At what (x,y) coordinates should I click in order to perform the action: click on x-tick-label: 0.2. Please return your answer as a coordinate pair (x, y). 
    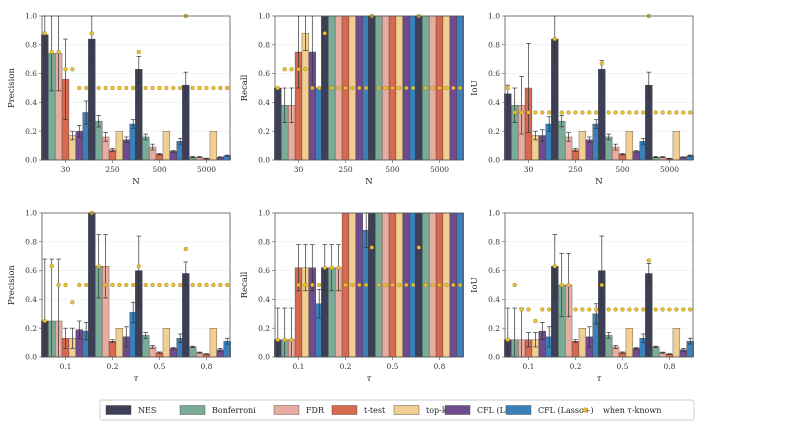
    Looking at the image, I should click on (346, 366).